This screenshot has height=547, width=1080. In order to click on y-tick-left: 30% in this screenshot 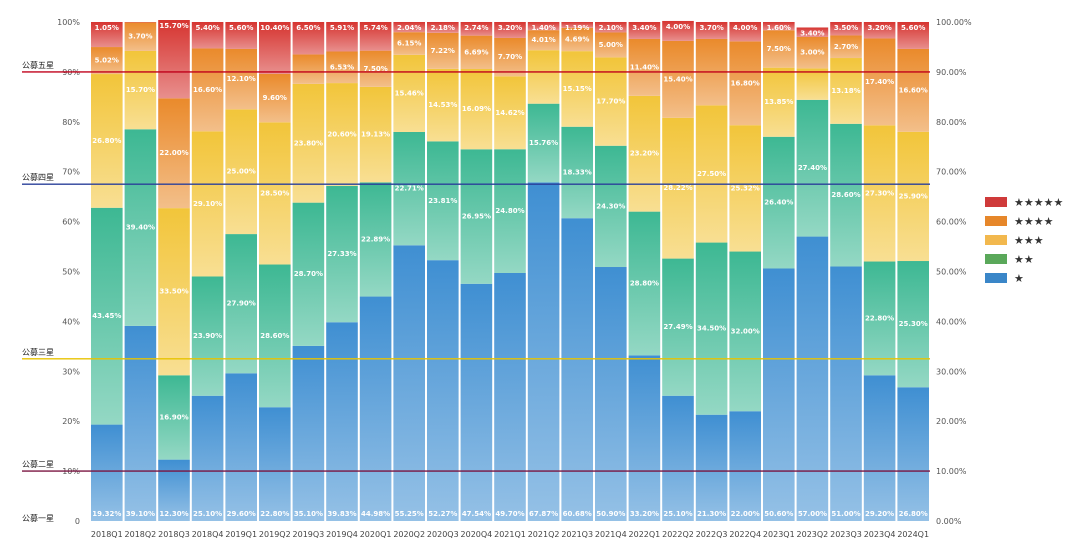, I will do `click(71, 371)`.